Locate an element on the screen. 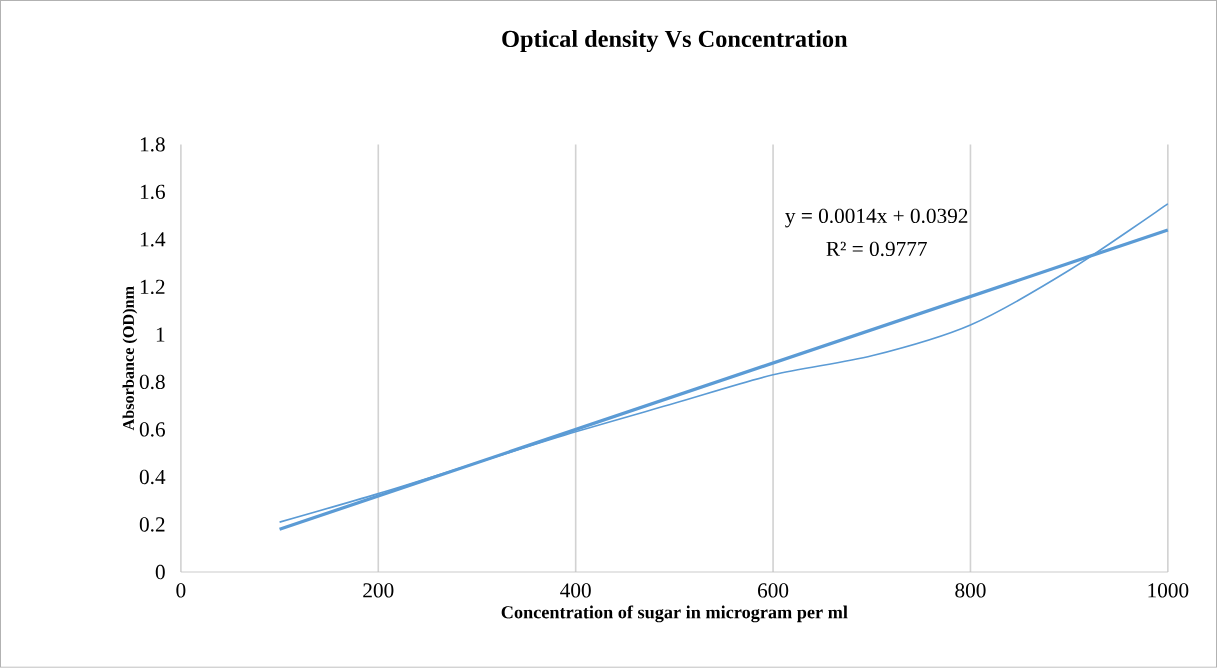 This screenshot has height=668, width=1217. y-tick-label: 1.2 is located at coordinates (152, 287).